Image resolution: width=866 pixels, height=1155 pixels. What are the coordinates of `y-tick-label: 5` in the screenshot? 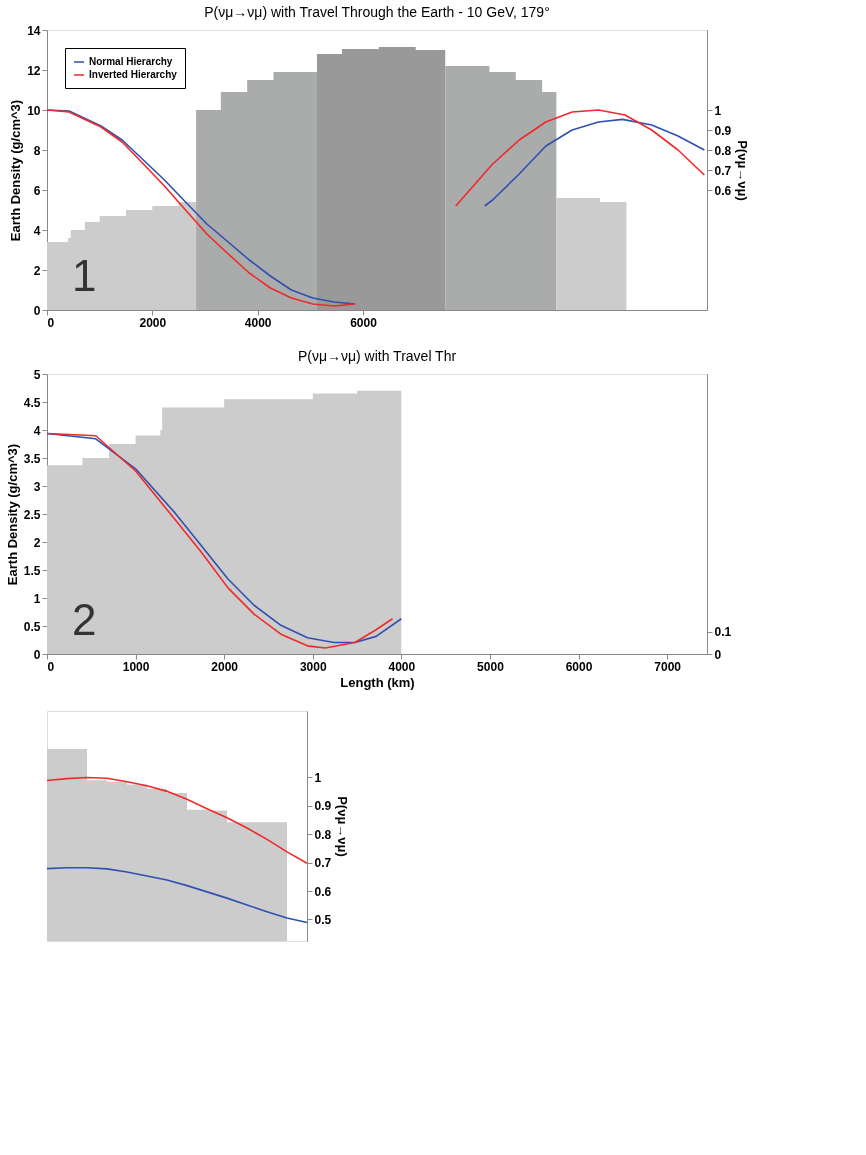 It's located at (37, 374).